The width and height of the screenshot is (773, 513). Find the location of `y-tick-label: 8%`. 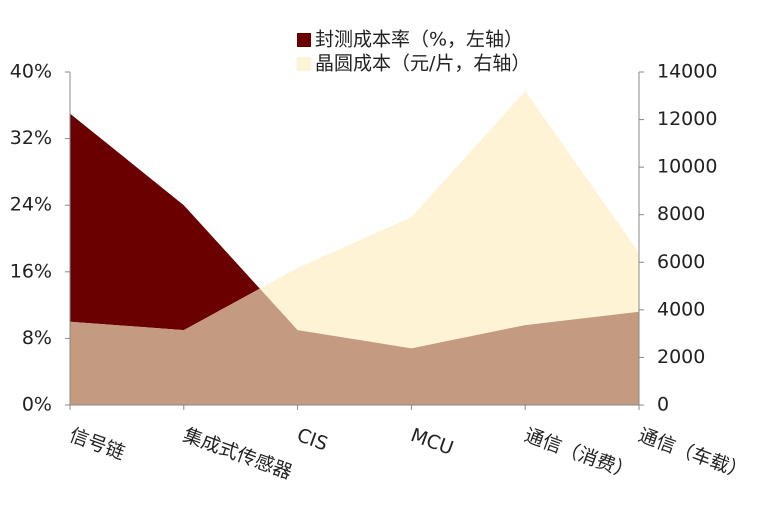

y-tick-label: 8% is located at coordinates (37, 338).